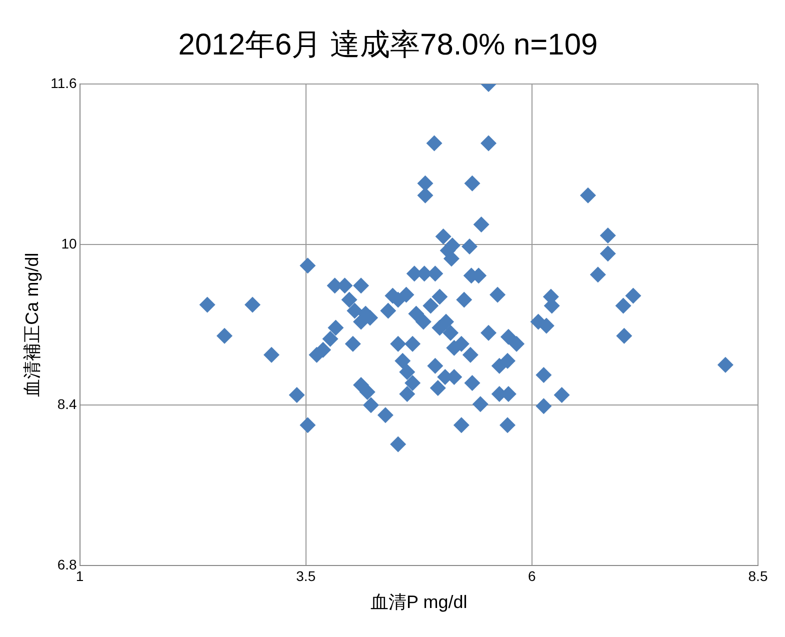 The image size is (785, 637). What do you see at coordinates (80, 576) in the screenshot?
I see `x-tick-label: 1` at bounding box center [80, 576].